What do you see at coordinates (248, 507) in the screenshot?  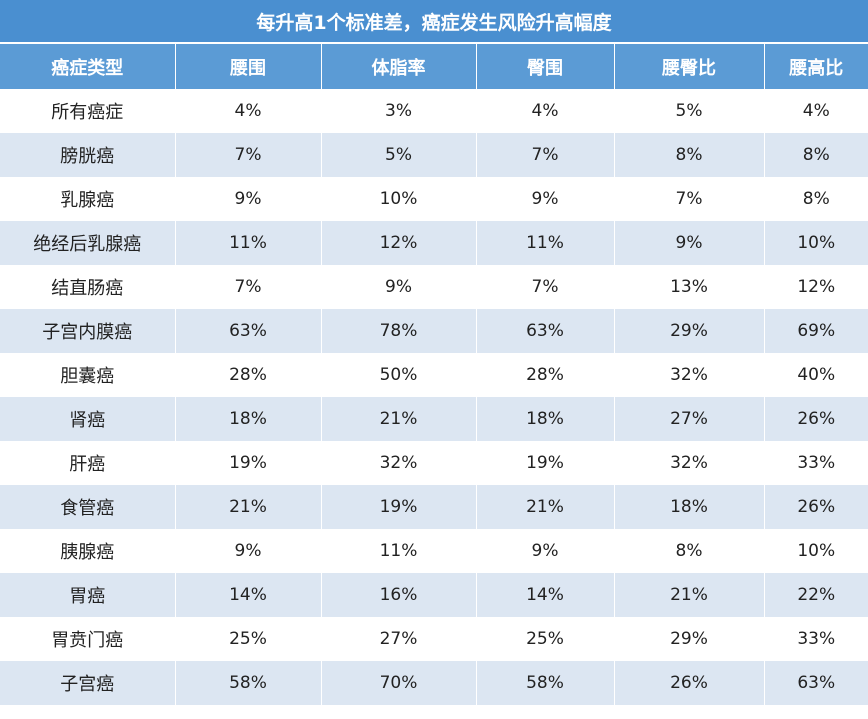 I see `waist-cell: 21%` at bounding box center [248, 507].